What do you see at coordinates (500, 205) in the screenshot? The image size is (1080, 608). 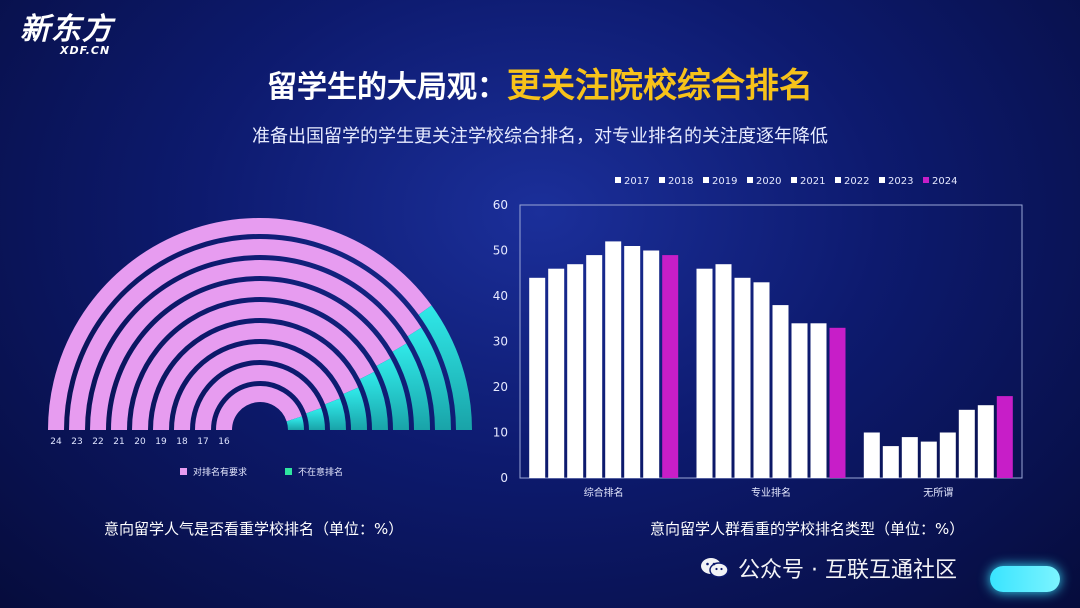 I see `y-tick-label: 60` at bounding box center [500, 205].